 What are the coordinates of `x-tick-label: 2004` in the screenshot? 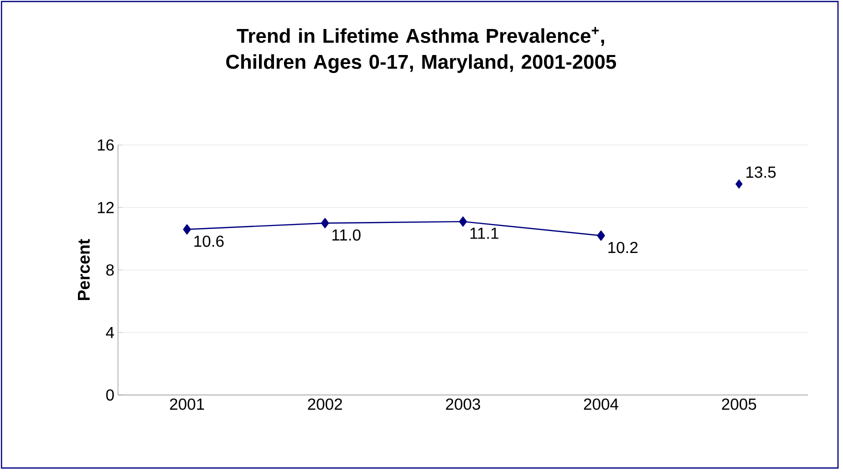 It's located at (601, 404).